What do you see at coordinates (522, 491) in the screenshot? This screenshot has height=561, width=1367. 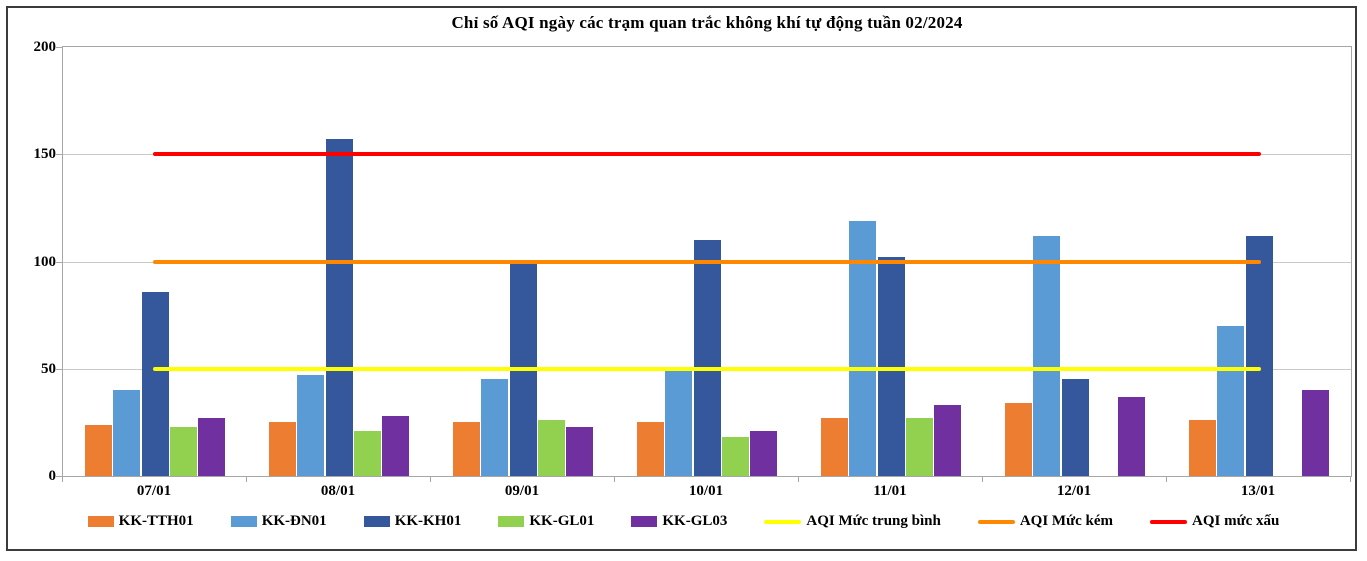 I see `x-axis-label-09-01: 09/01` at bounding box center [522, 491].